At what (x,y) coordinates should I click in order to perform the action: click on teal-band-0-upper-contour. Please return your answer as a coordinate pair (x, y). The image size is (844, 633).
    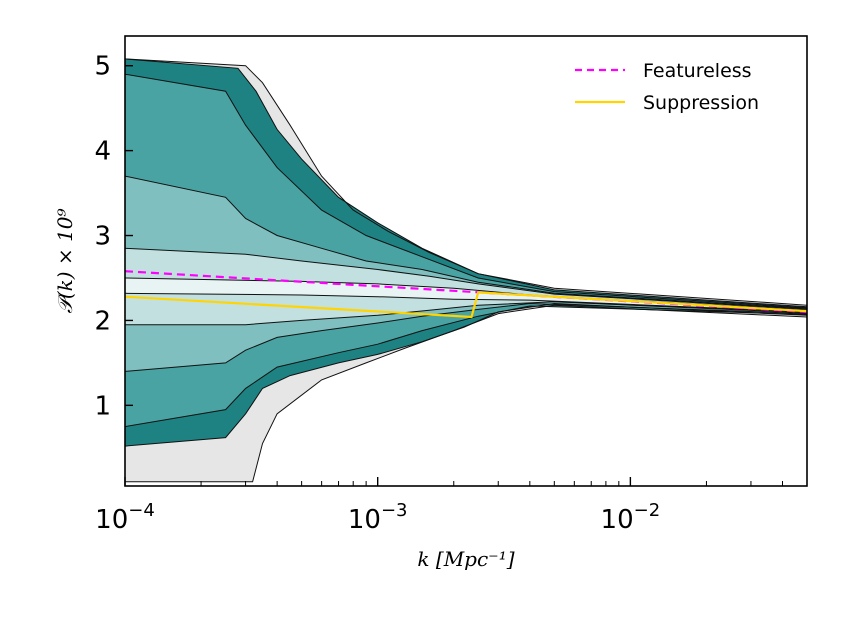
    Looking at the image, I should click on (466, 278).